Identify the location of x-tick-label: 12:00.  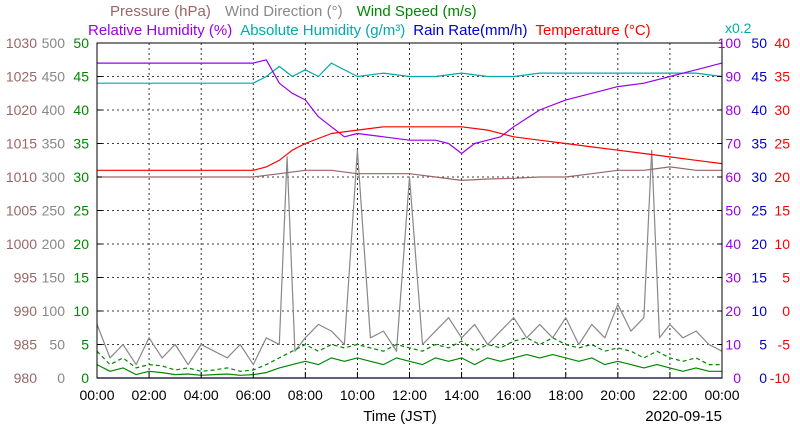
(409, 395).